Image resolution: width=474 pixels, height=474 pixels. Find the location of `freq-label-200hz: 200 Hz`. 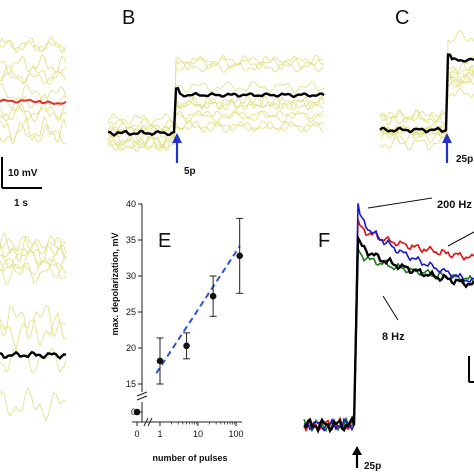

freq-label-200hz: 200 Hz is located at coordinates (454, 205).